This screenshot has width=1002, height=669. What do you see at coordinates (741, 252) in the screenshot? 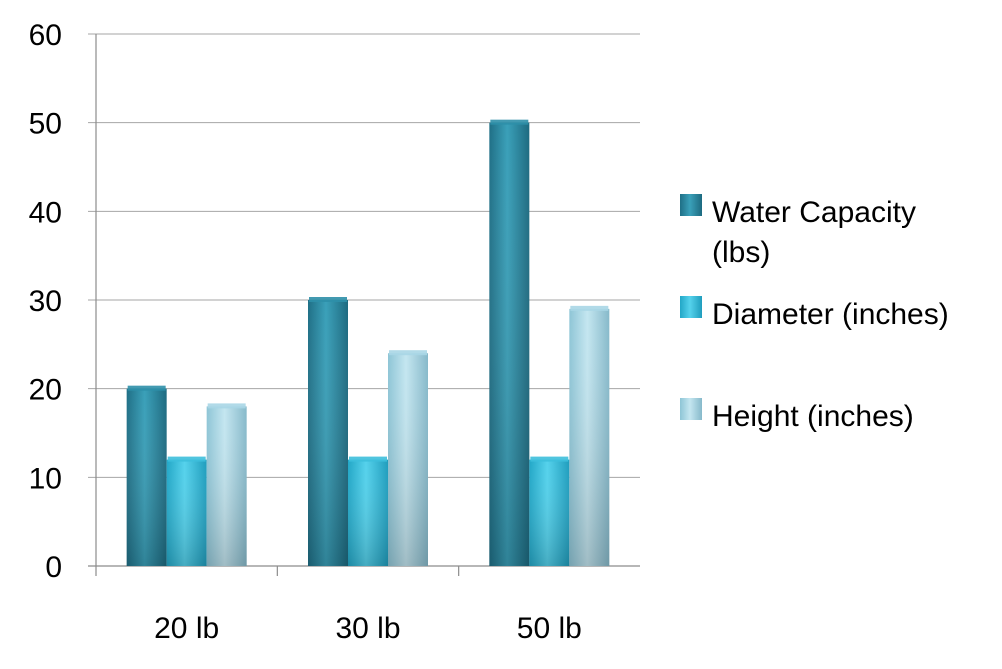
I see `legend-label: (lbs)` at bounding box center [741, 252].